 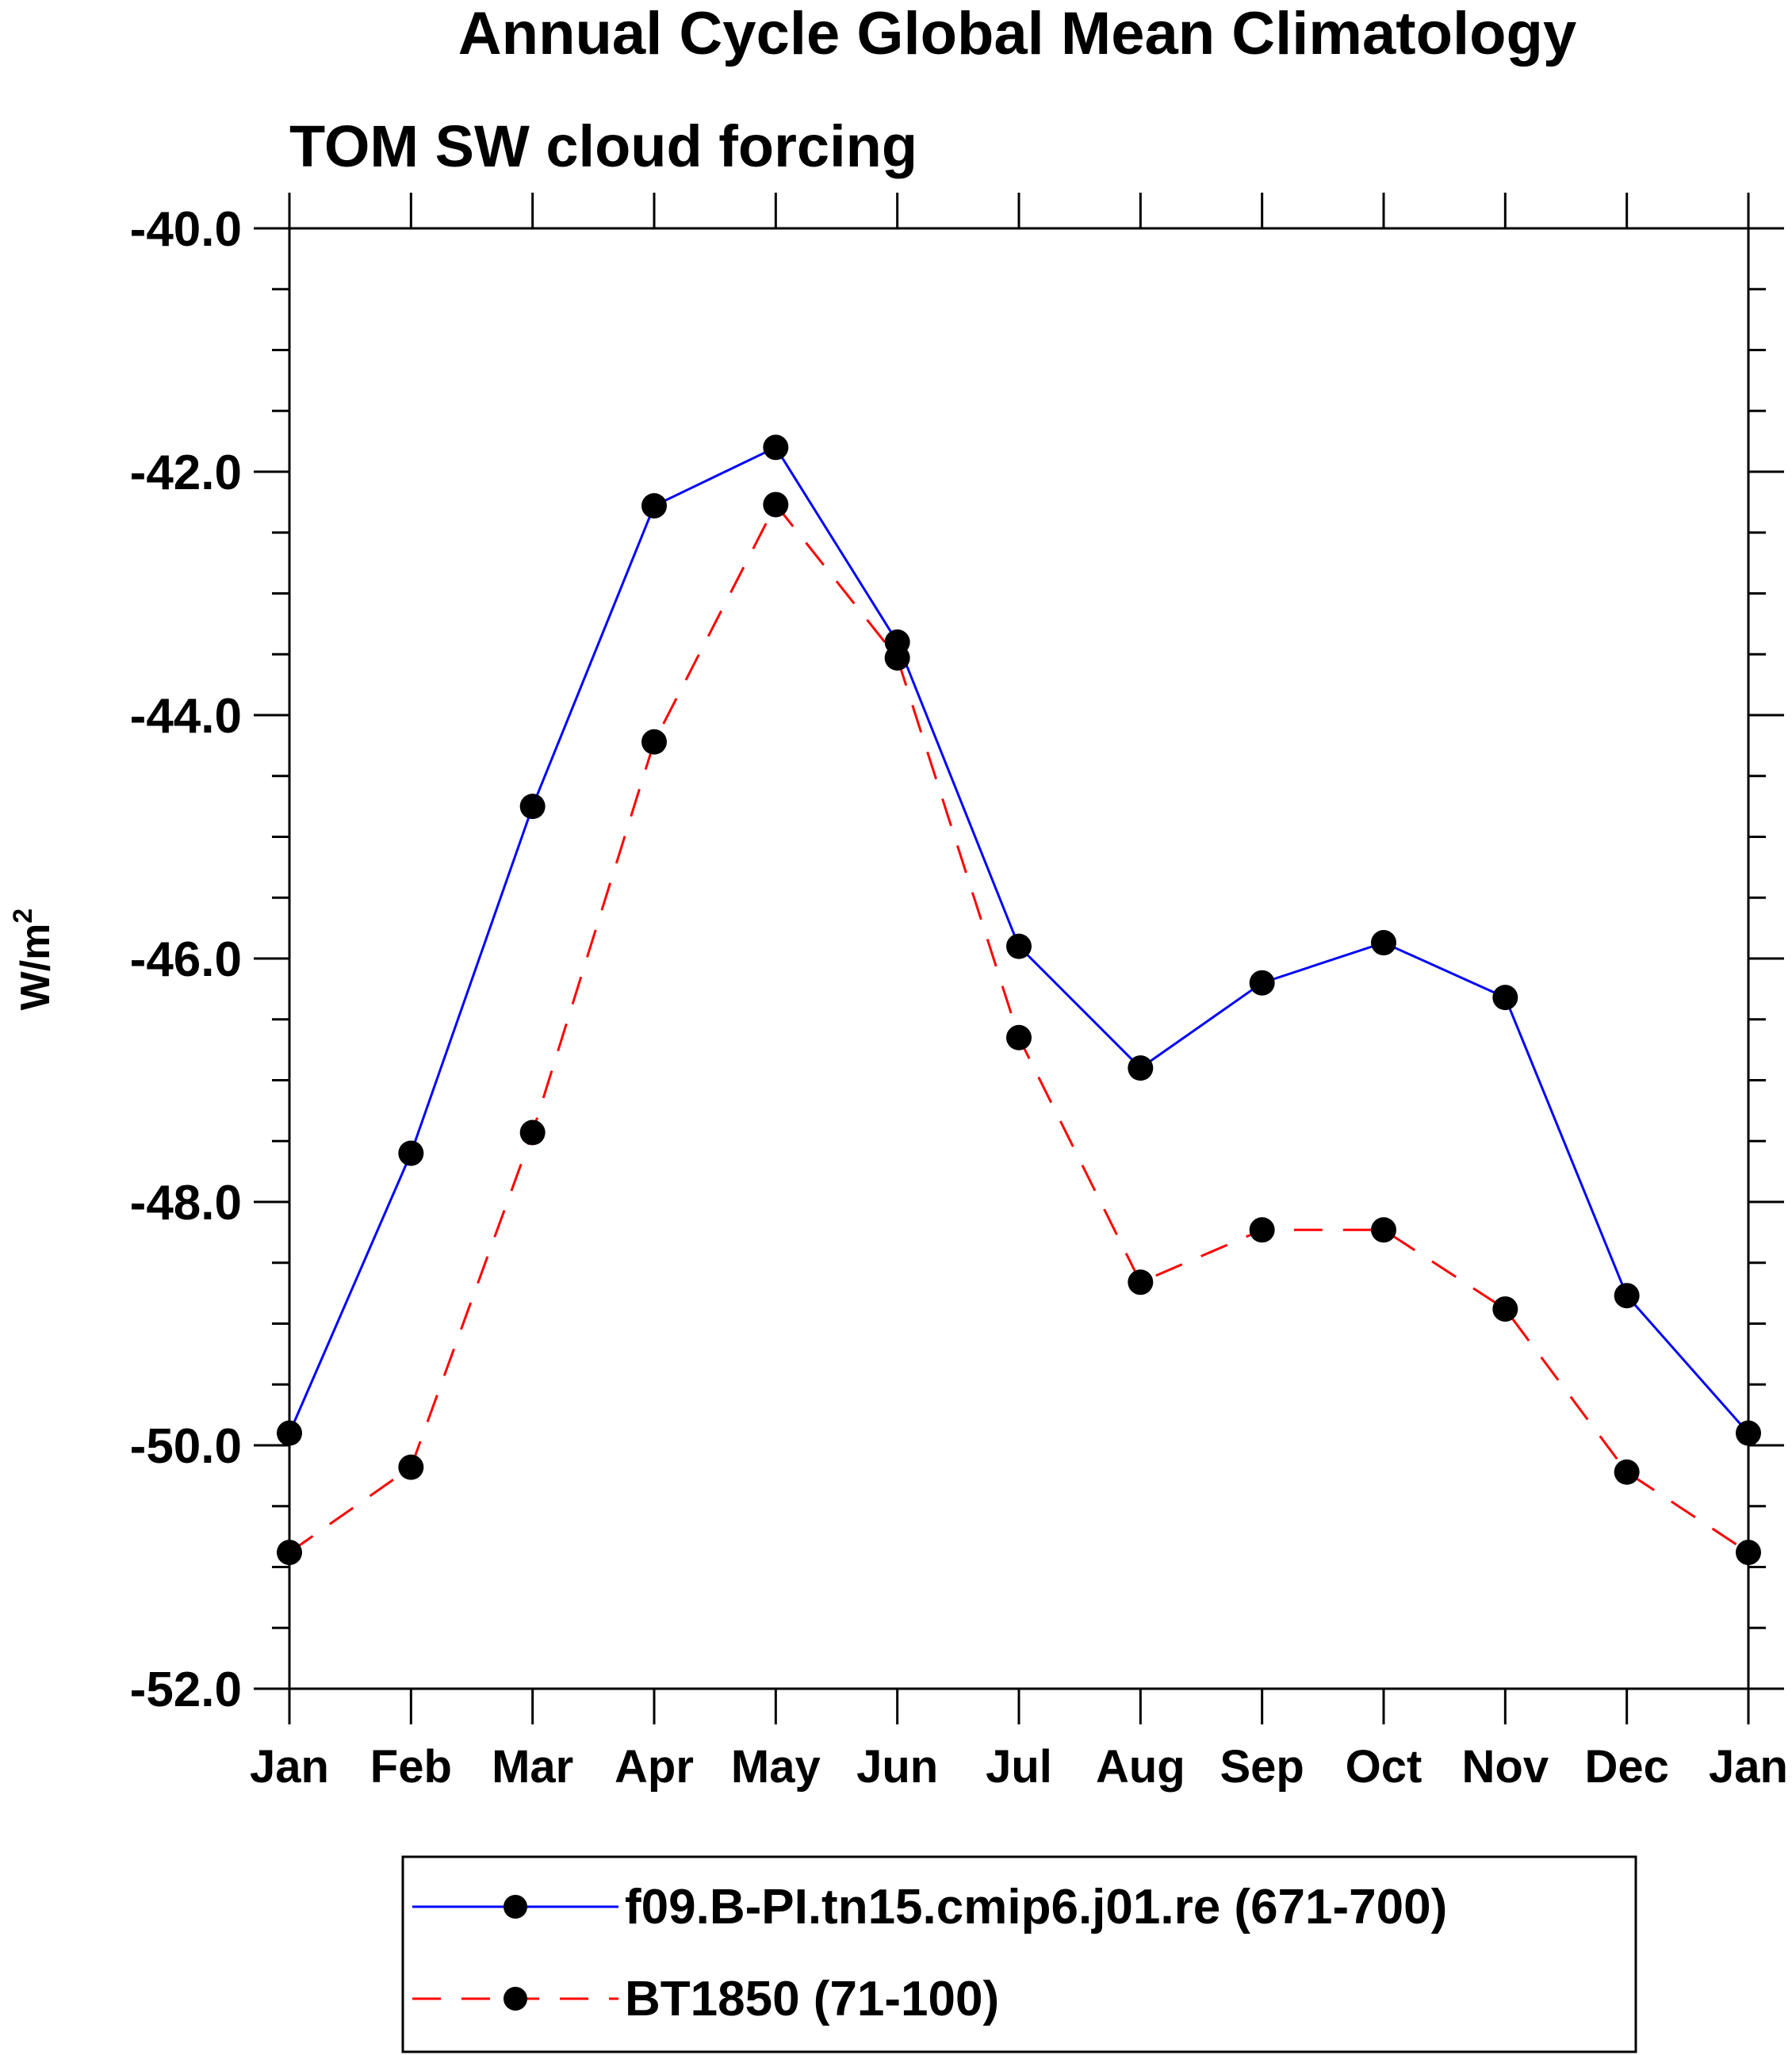 I want to click on x-tick-label: Dec, so click(x=1626, y=1767).